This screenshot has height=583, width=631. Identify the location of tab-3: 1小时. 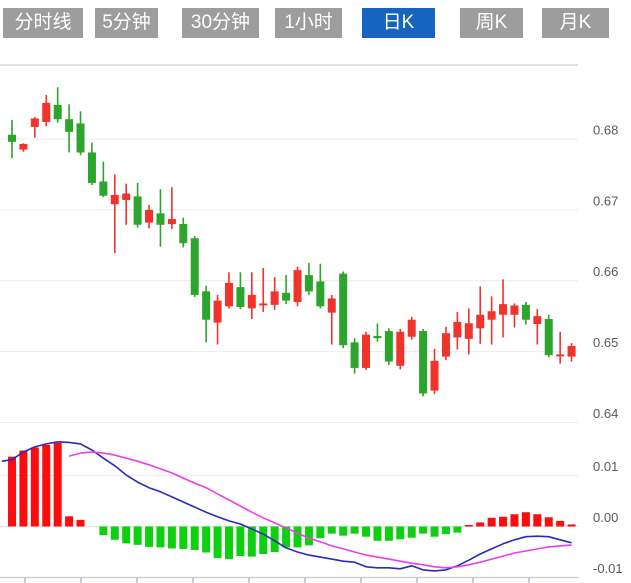
(308, 23).